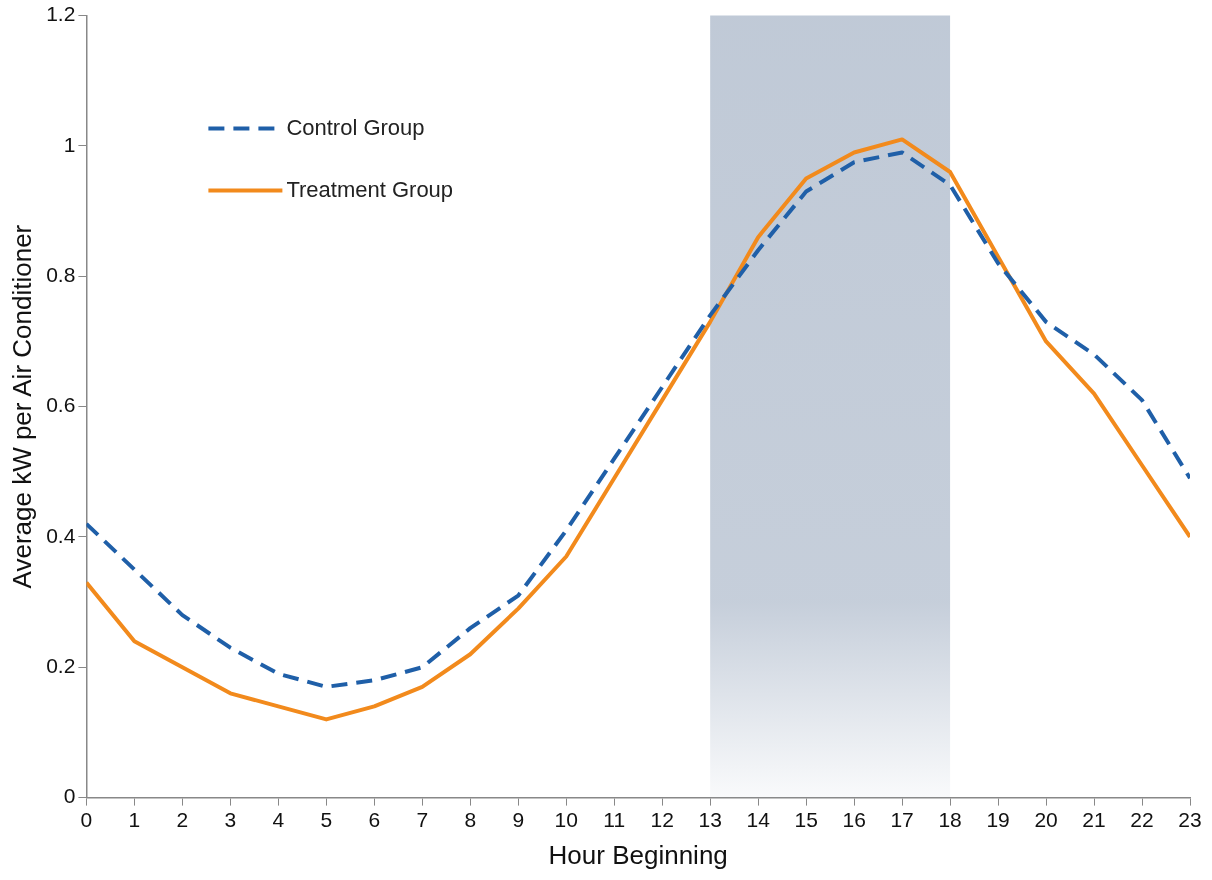 The image size is (1212, 880). Describe the element at coordinates (758, 819) in the screenshot. I see `x-tick-label: 14` at that location.